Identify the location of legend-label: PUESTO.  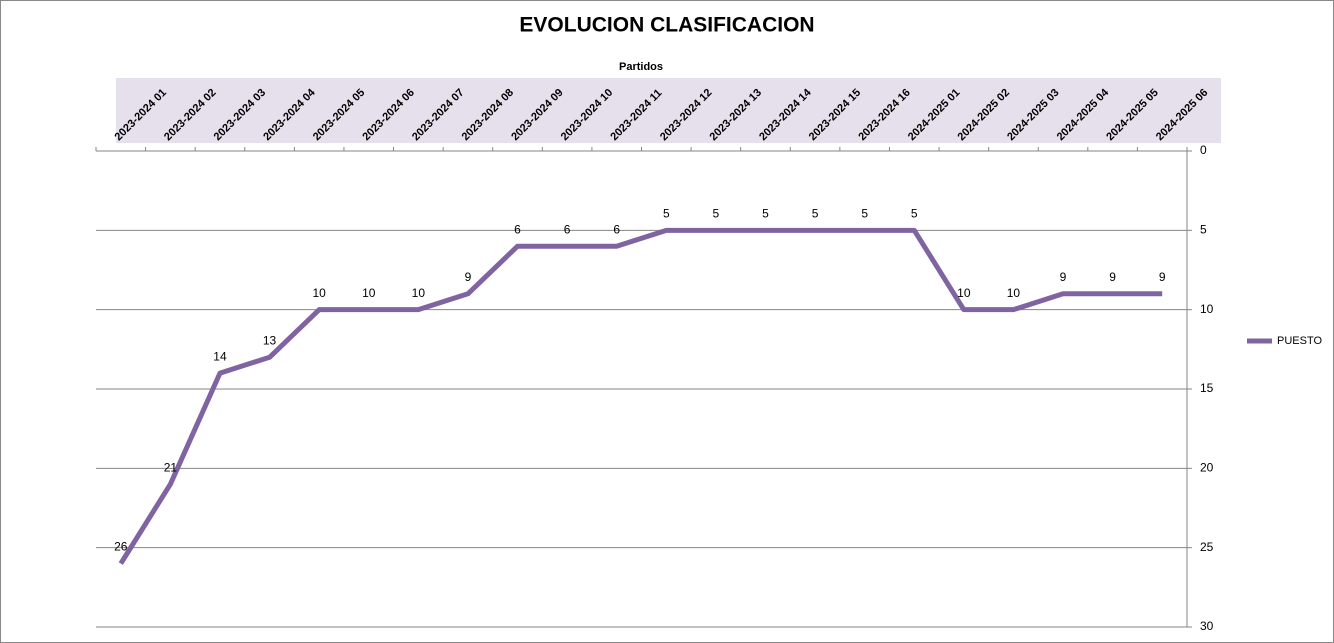
(1299, 341).